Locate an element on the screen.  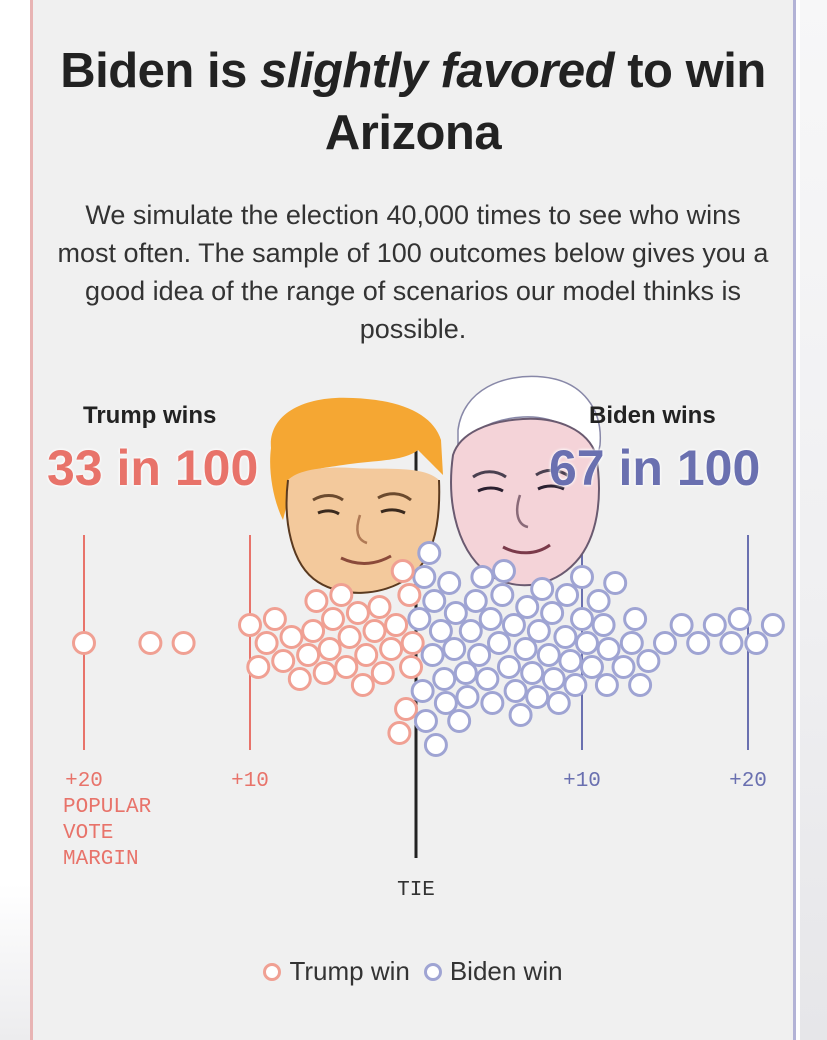
legend-dot-trump is located at coordinates (272, 971).